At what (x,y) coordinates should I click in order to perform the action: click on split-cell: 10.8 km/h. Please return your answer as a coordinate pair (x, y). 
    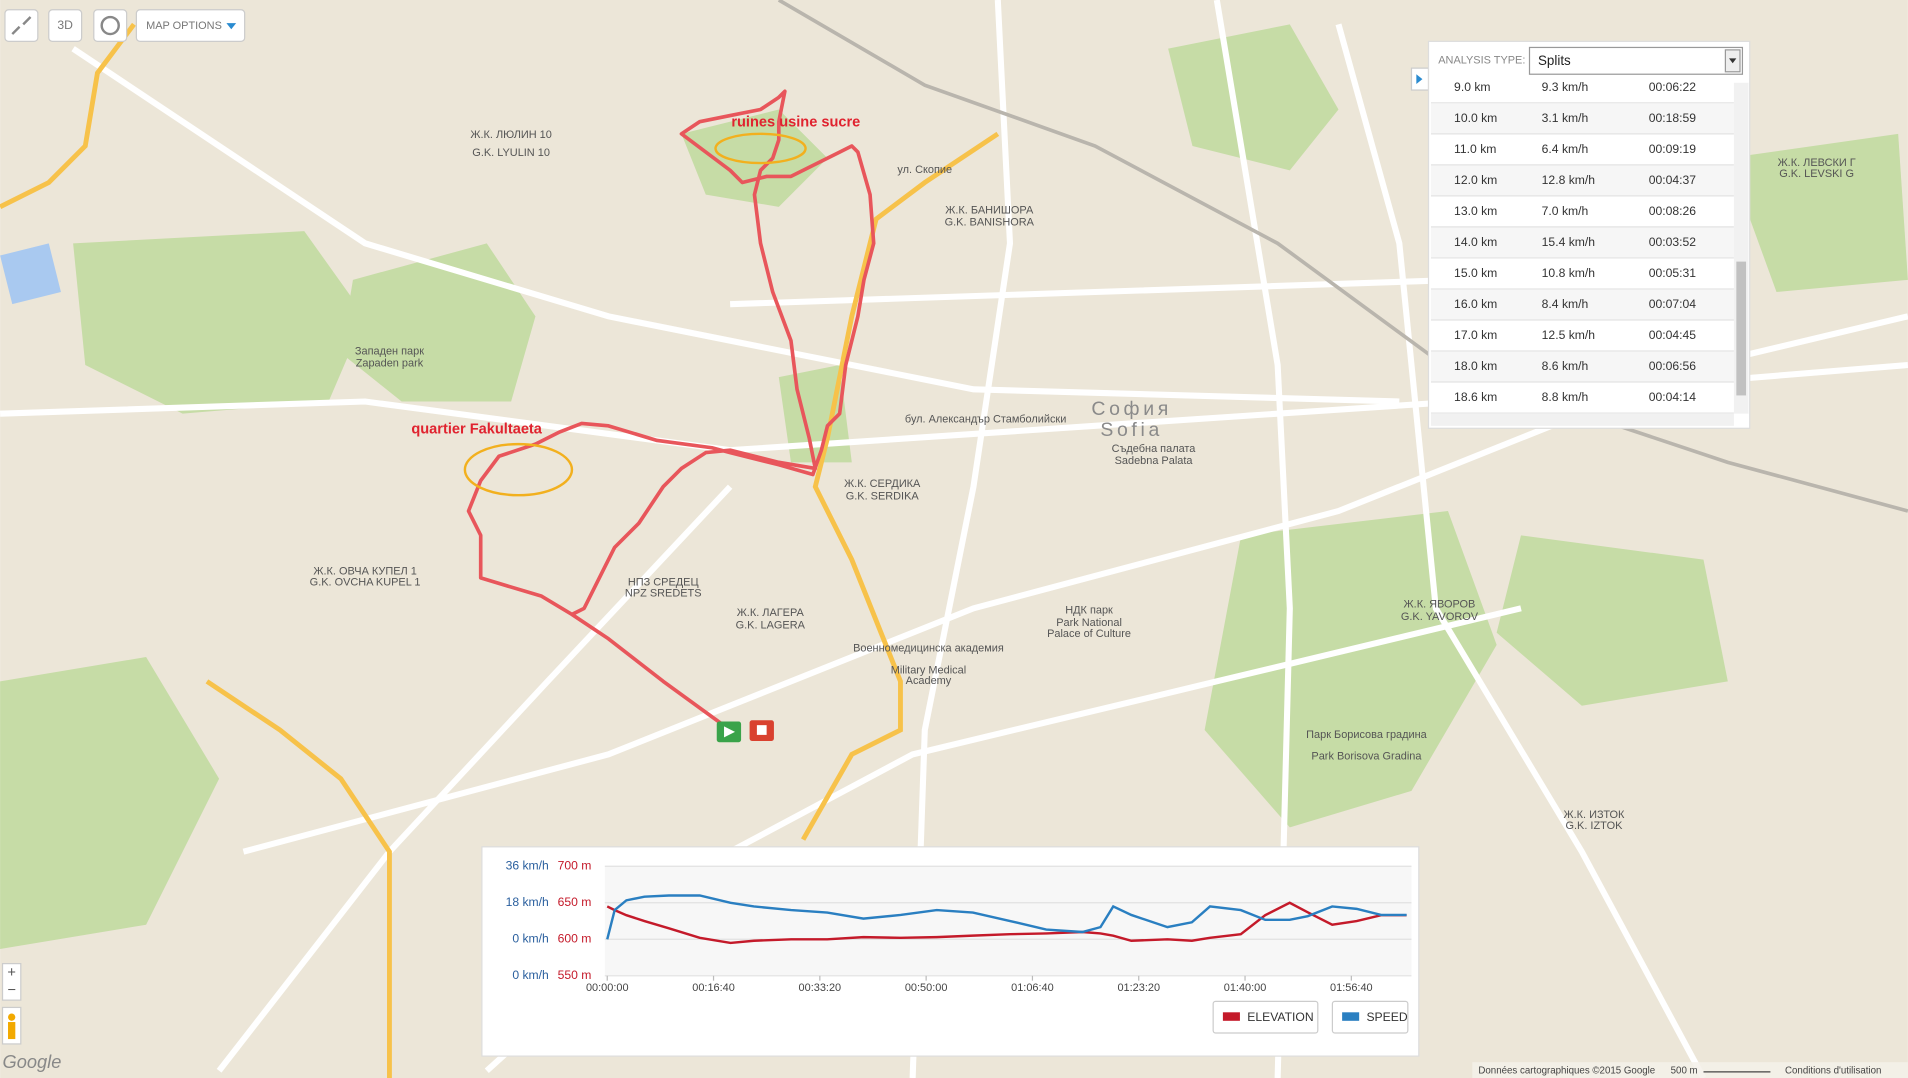
    Looking at the image, I should click on (1568, 273).